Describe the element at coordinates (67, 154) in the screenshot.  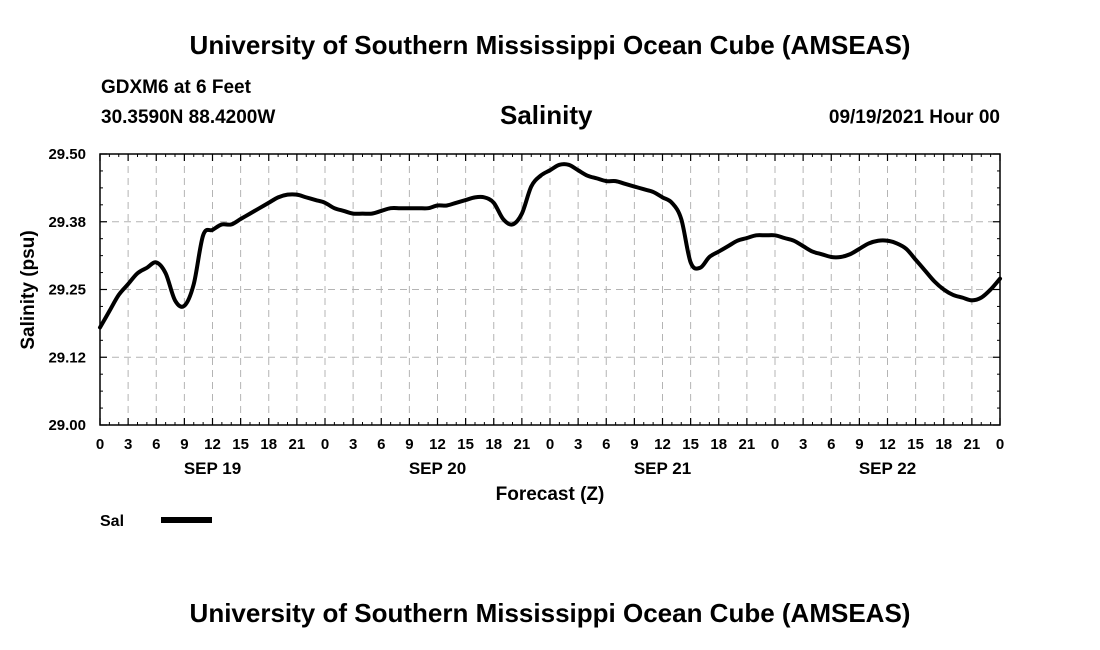
I see `y-tick-label: 29.50` at that location.